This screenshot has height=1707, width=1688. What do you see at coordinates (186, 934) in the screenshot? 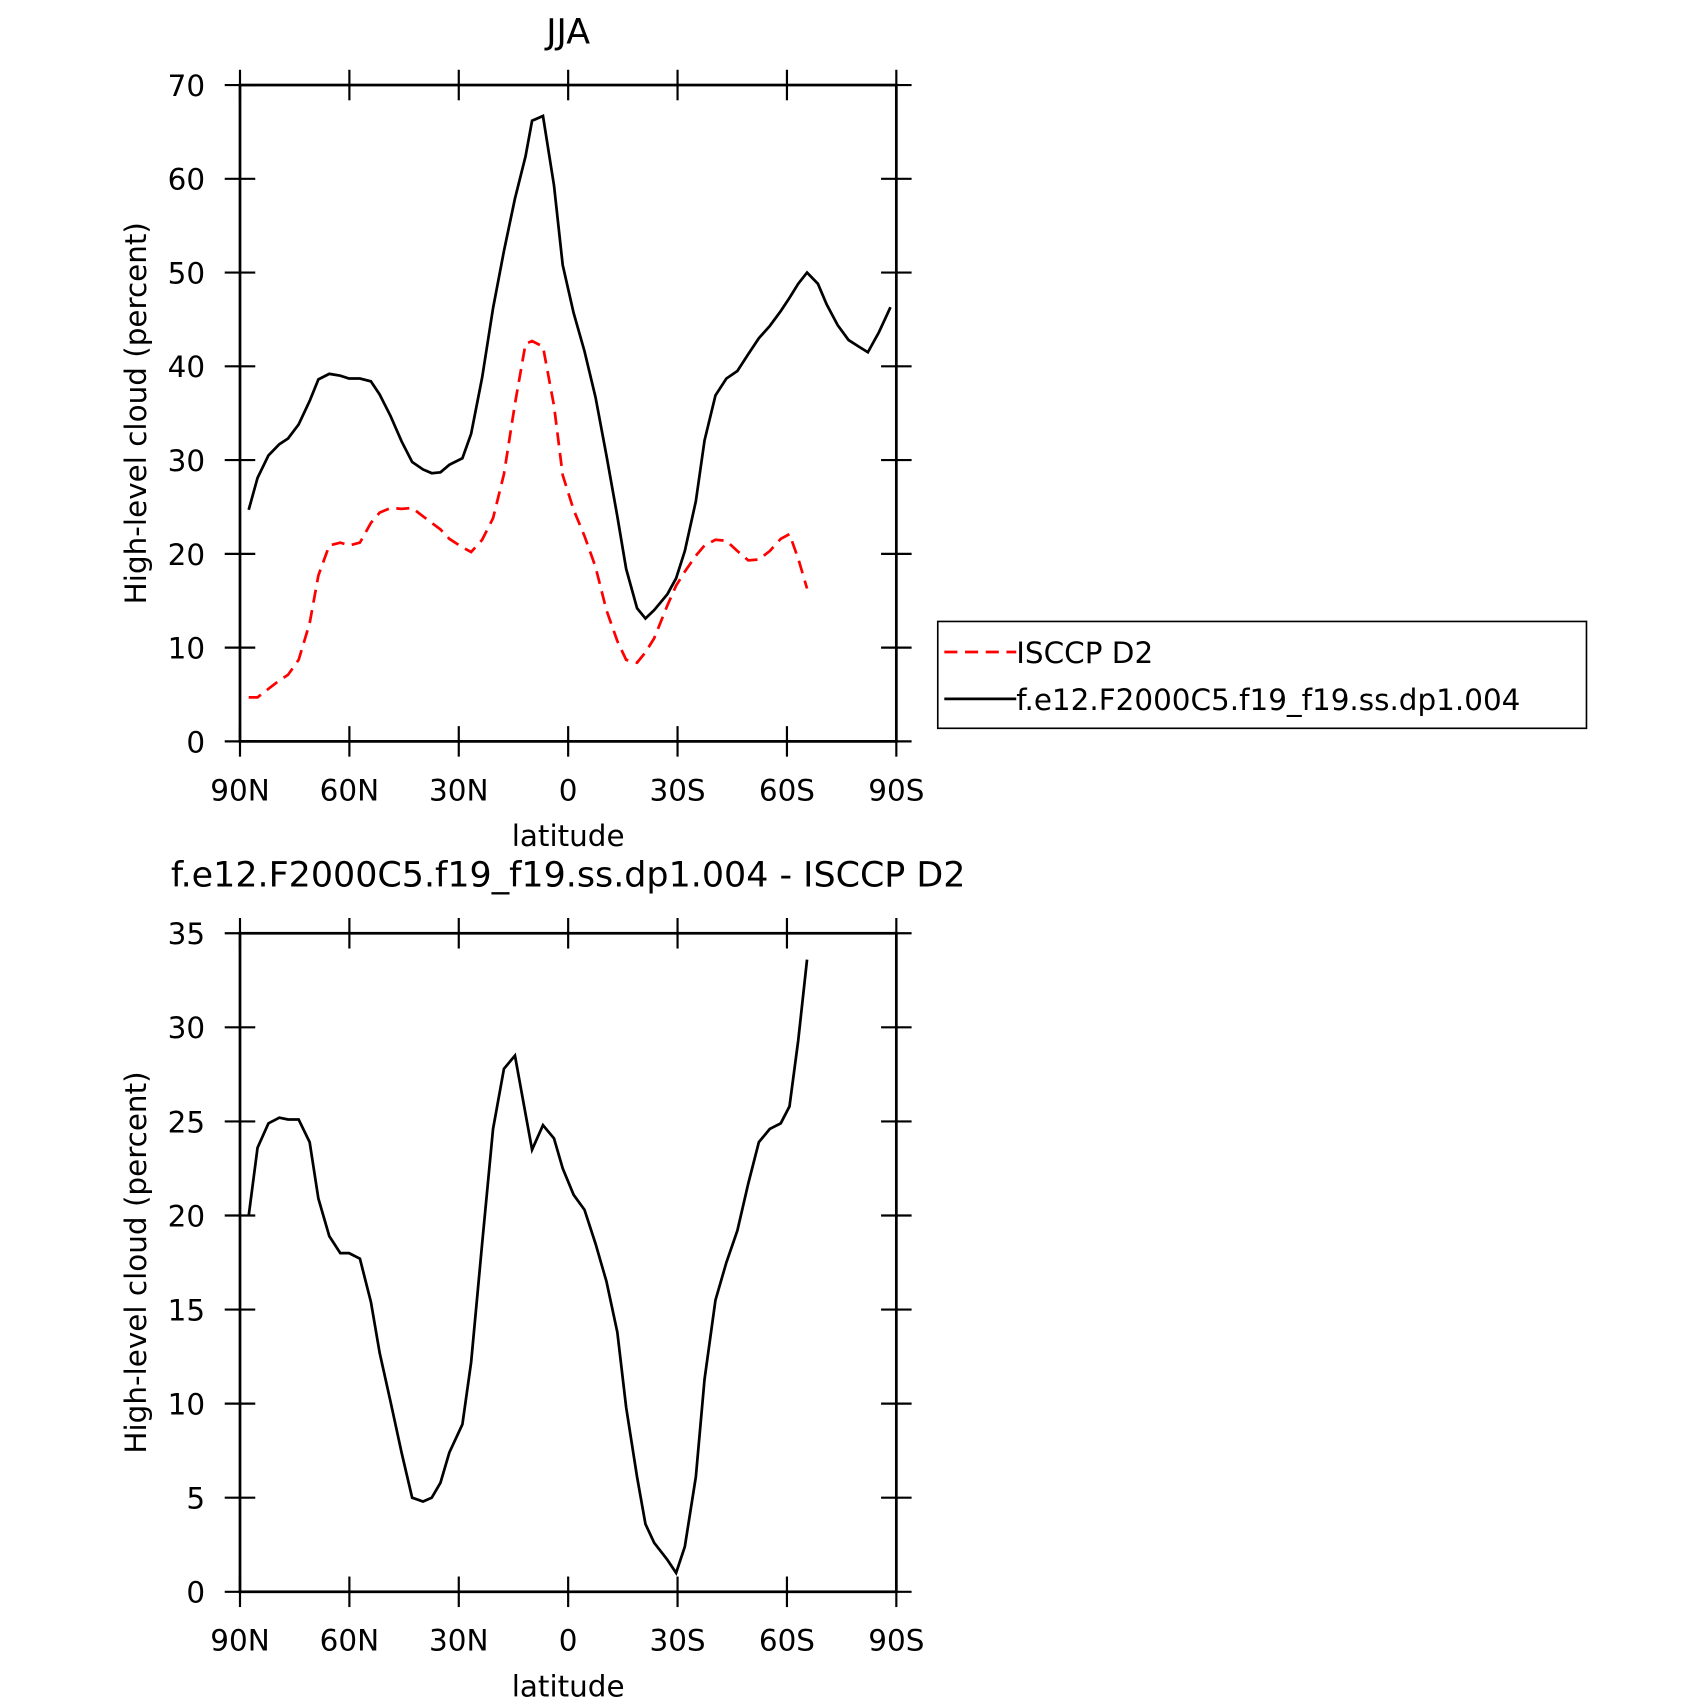
I see `y-tick-label: 35` at bounding box center [186, 934].